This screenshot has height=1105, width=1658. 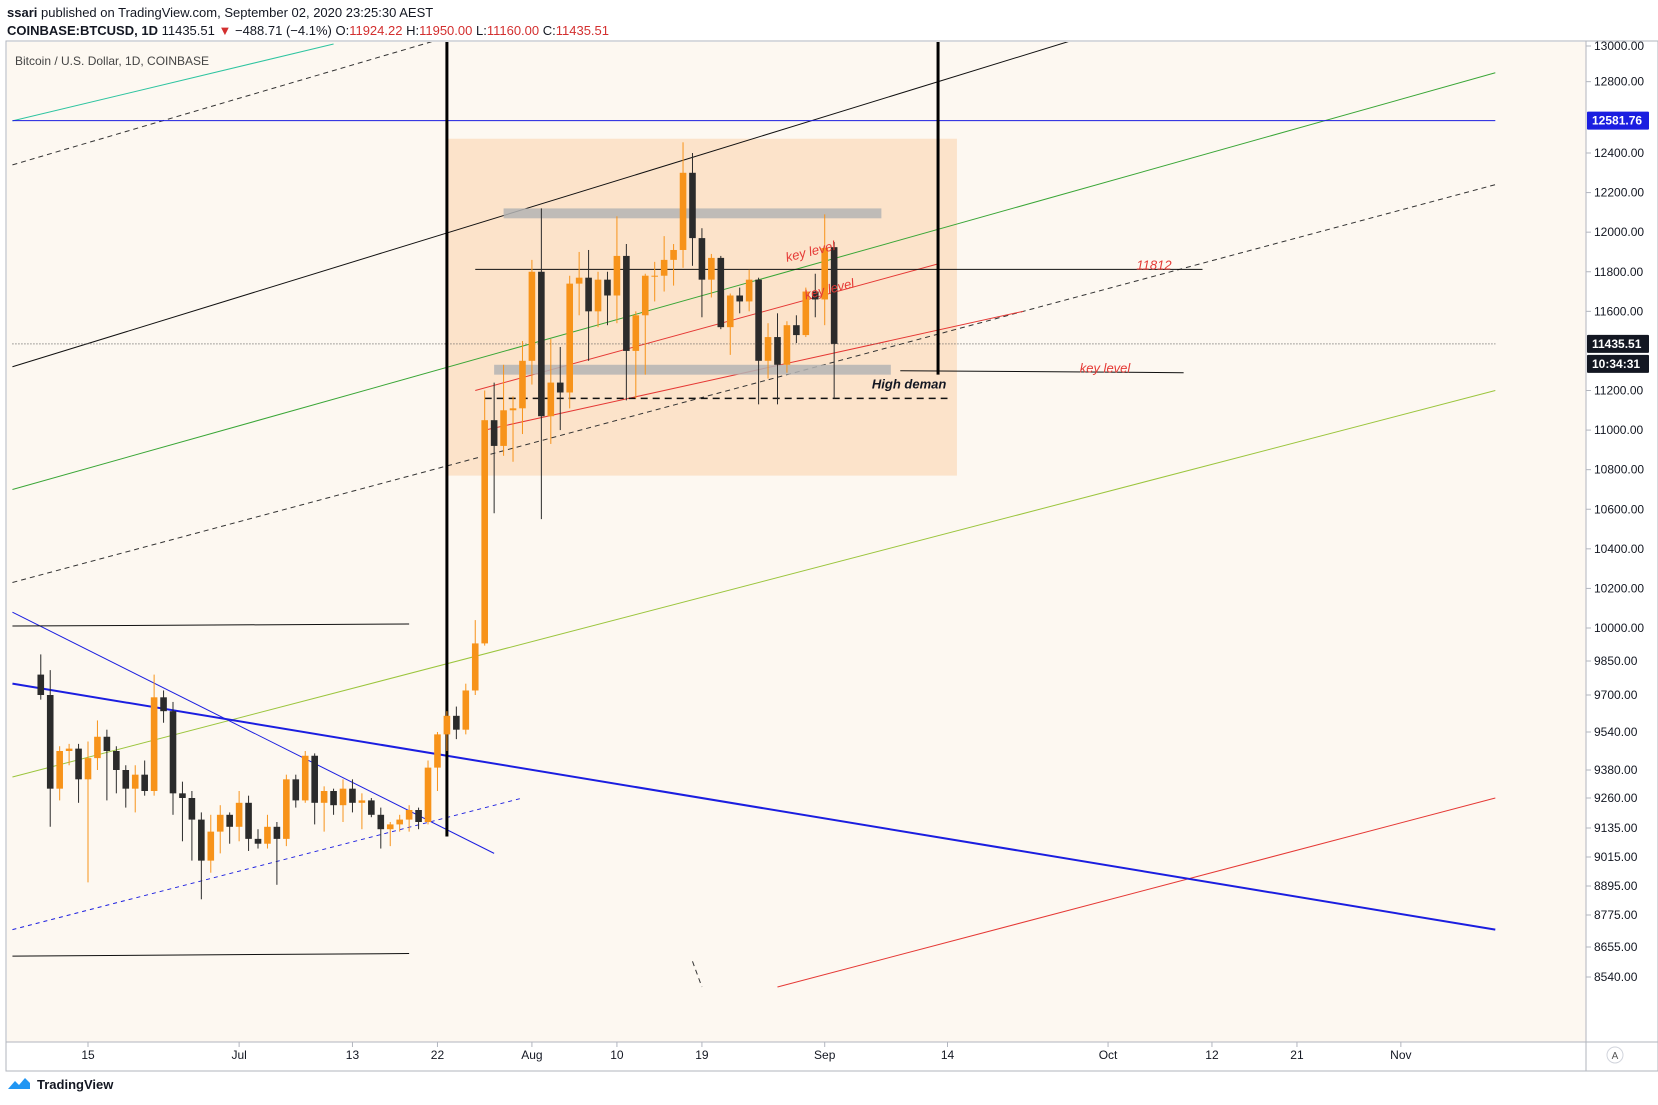 I want to click on y-tick-label: 11600.00, so click(x=1618, y=311).